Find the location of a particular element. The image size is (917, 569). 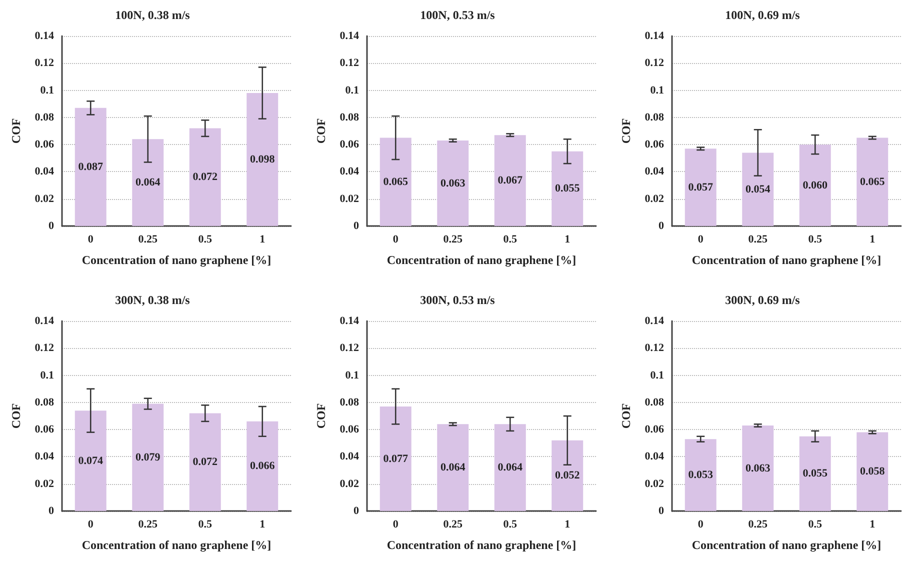

data-label: 0.079 is located at coordinates (148, 456).